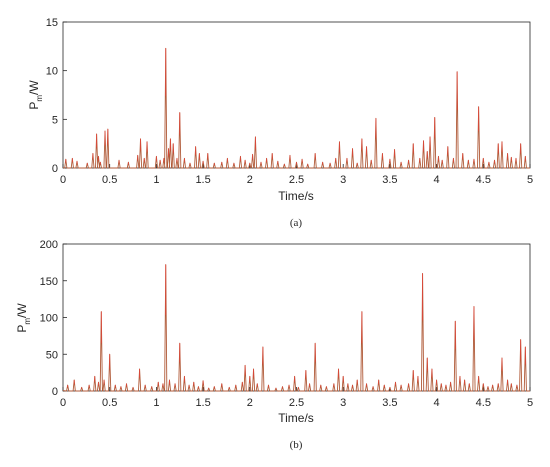  Describe the element at coordinates (39, 98) in the screenshot. I see `y-axis-subscript-a: m` at that location.